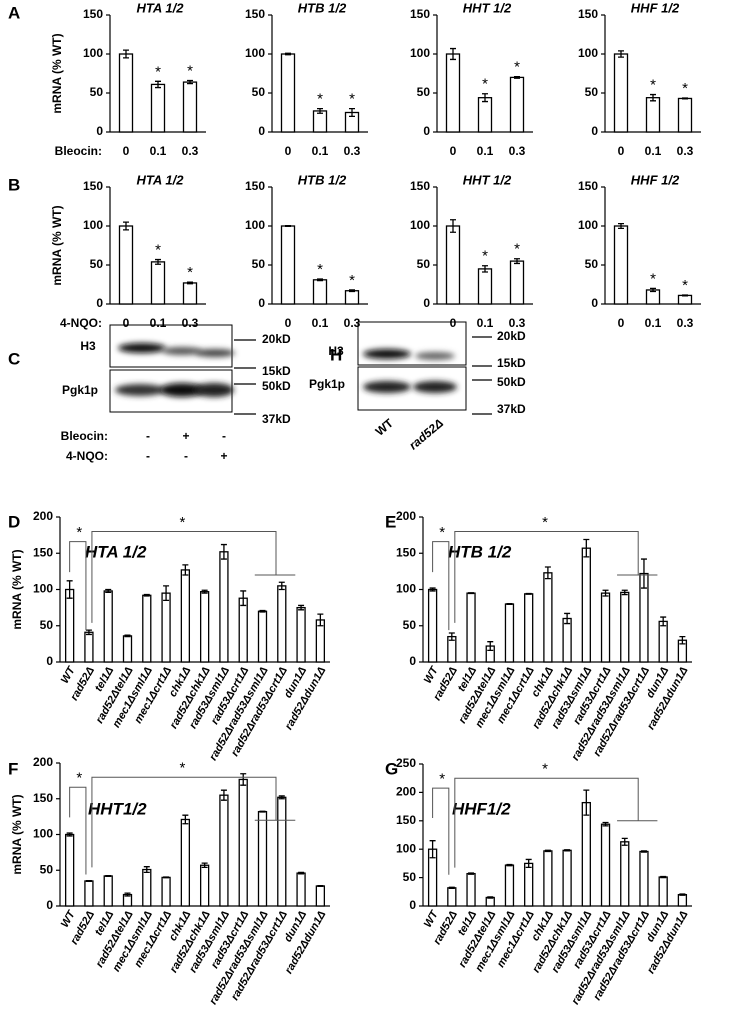  Describe the element at coordinates (453, 151) in the screenshot. I see `x-tick-label: 0` at that location.